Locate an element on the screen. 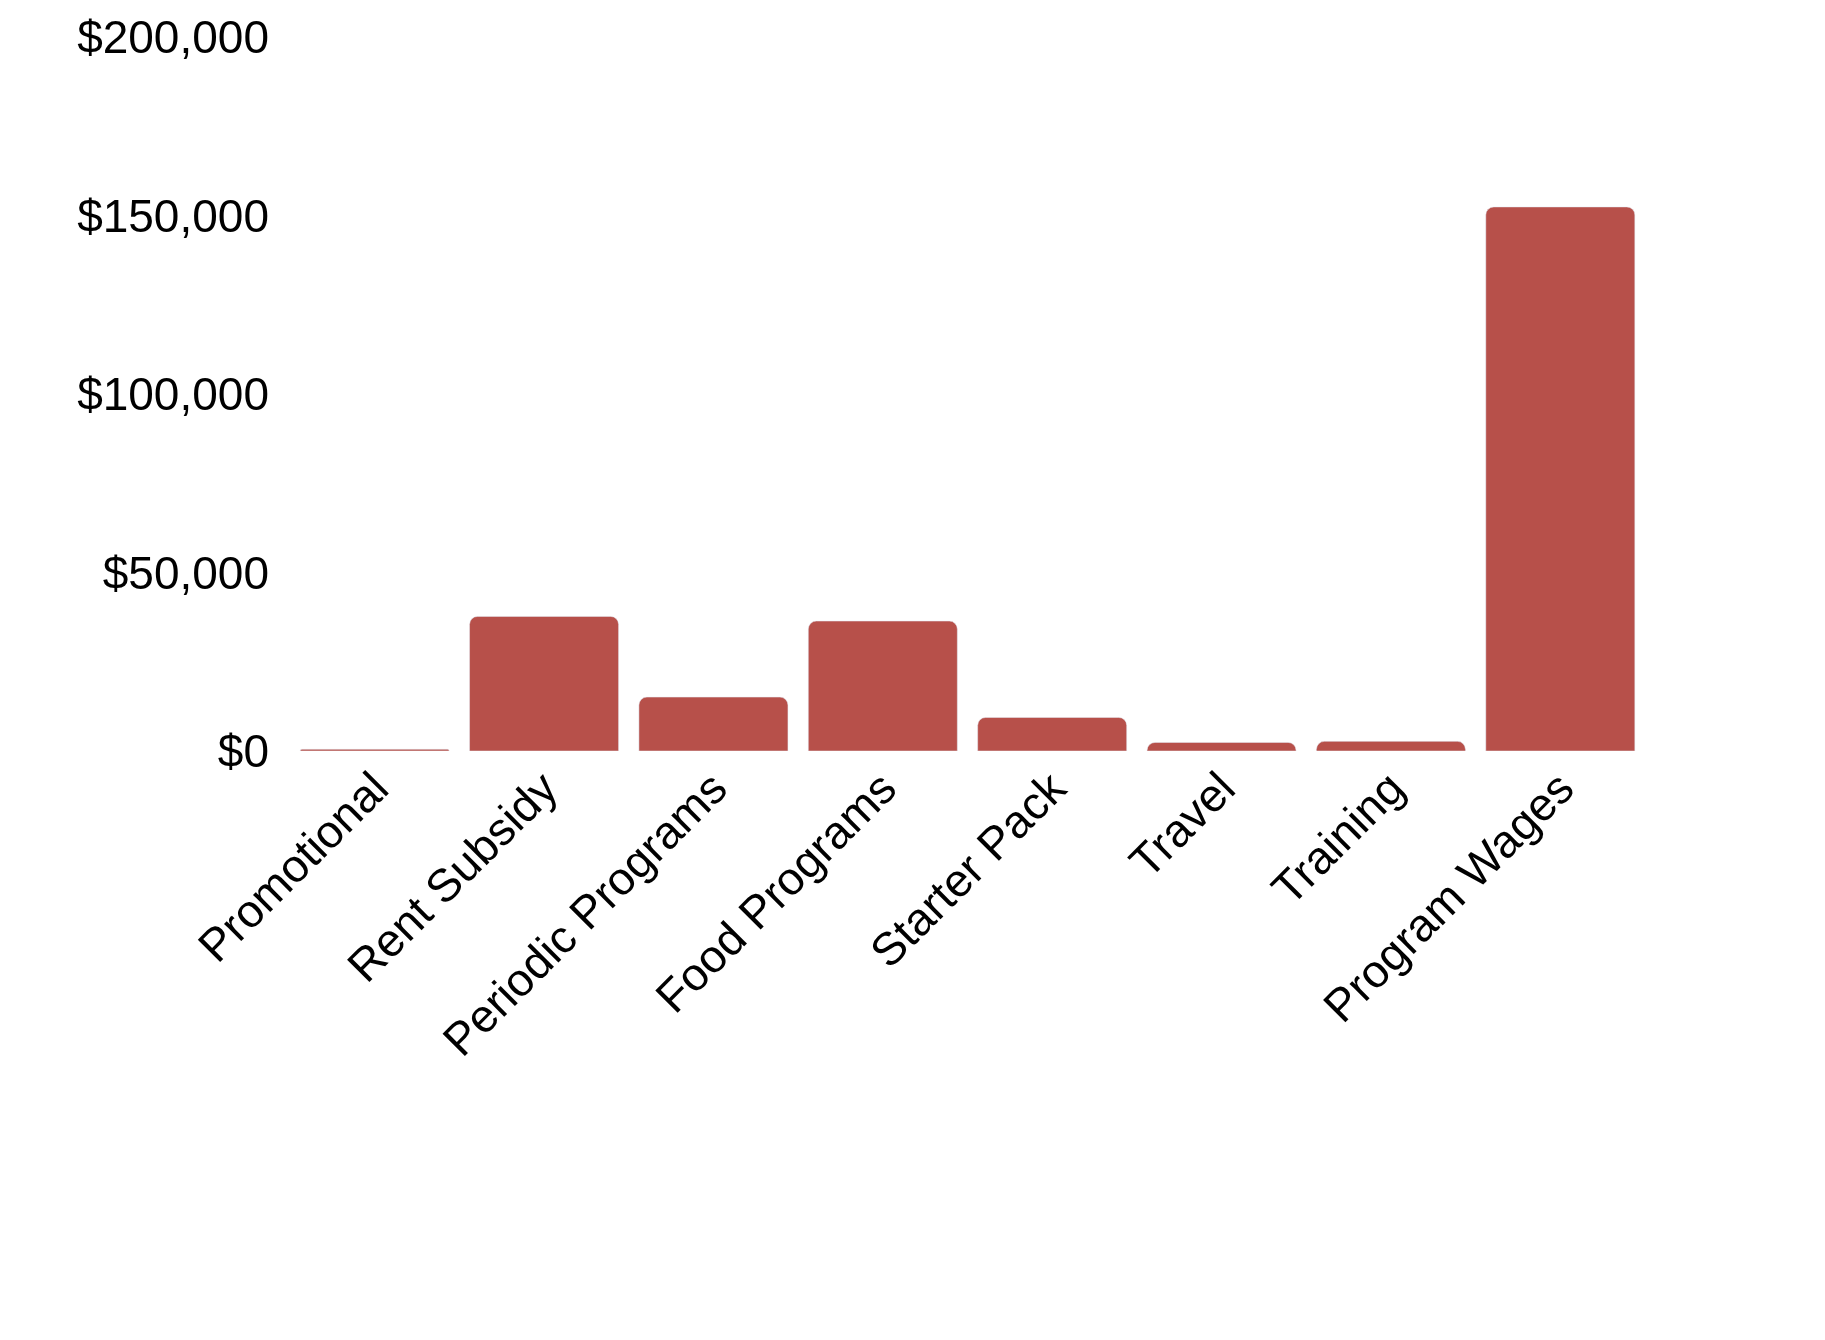 This screenshot has height=1340, width=1825. y-tick-label: $0 is located at coordinates (243, 751).